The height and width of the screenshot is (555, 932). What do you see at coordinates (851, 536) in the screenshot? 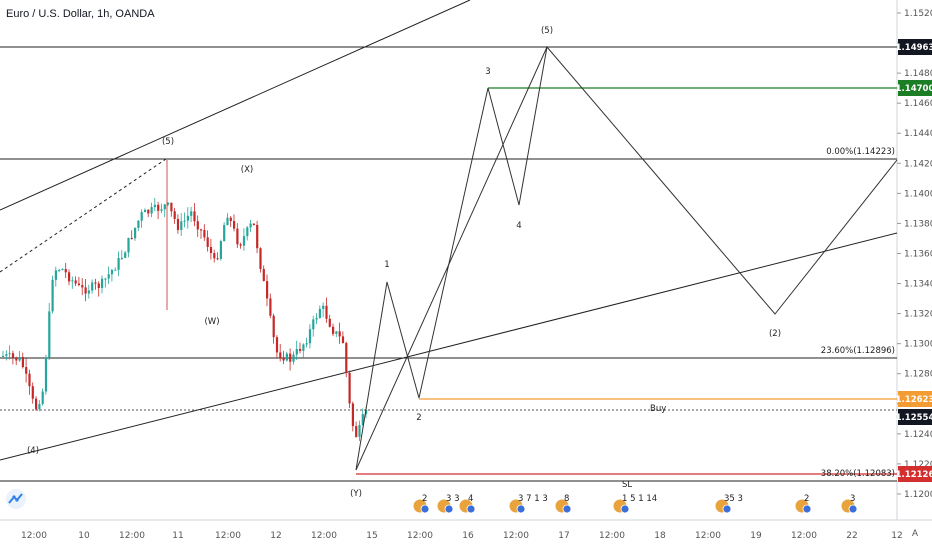
I see `time-tick-label: 22` at bounding box center [851, 536].